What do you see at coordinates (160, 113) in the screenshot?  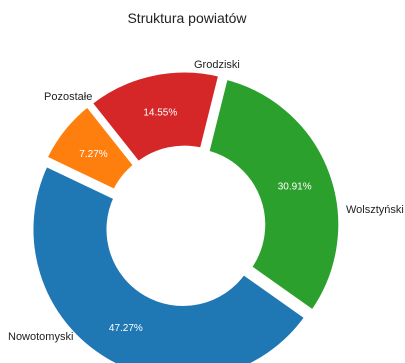 I see `percent-label: 14.55%` at bounding box center [160, 113].